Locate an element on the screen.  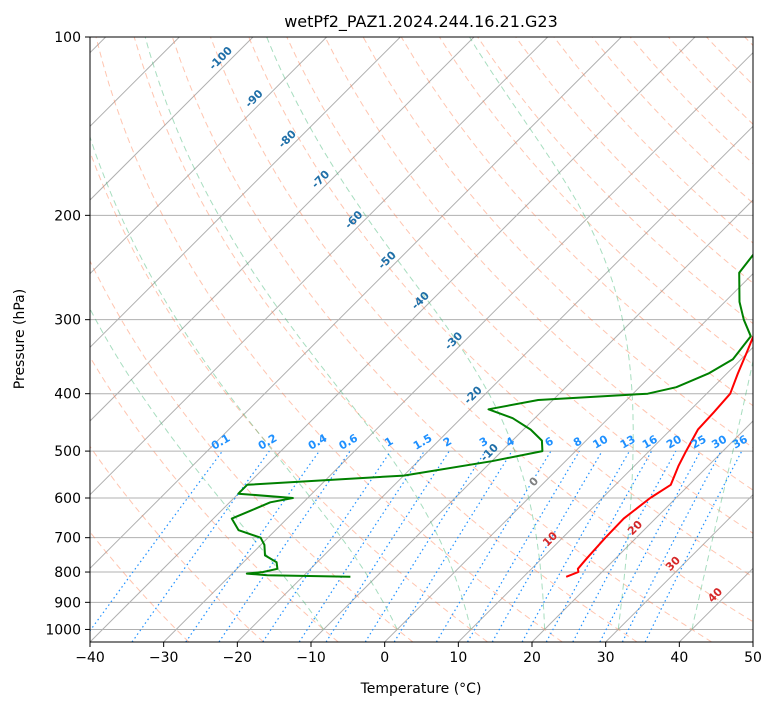
y-tick-label: 600 is located at coordinates (67, 499).